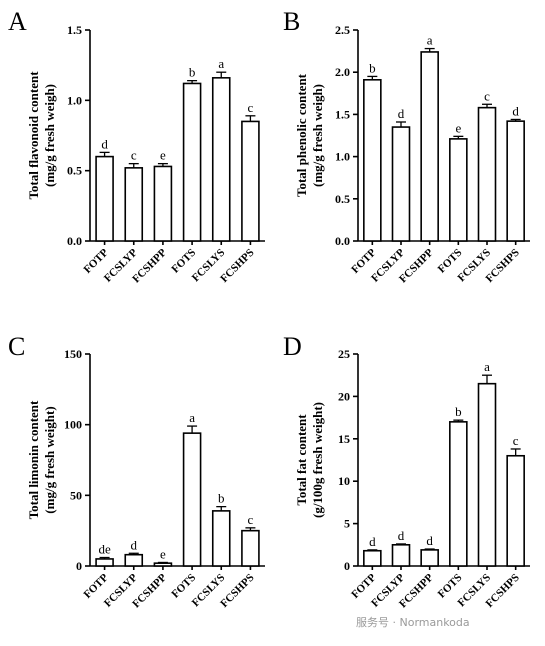  What do you see at coordinates (430, 40) in the screenshot?
I see `panel-b-sig-letter: a` at bounding box center [430, 40].